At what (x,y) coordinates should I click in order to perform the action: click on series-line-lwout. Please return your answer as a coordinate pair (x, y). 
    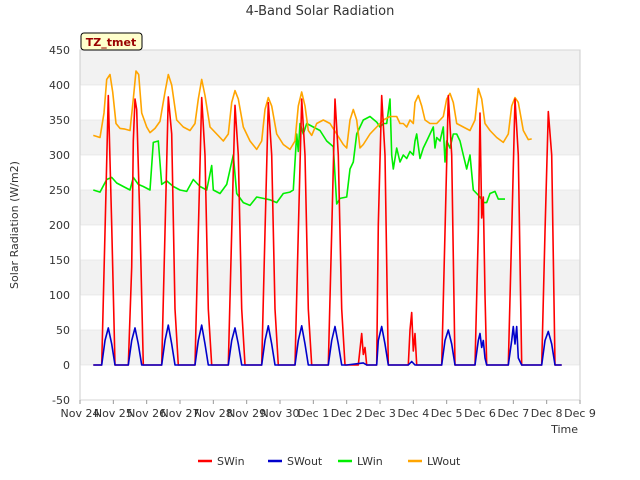
    Looking at the image, I should click on (312, 110).